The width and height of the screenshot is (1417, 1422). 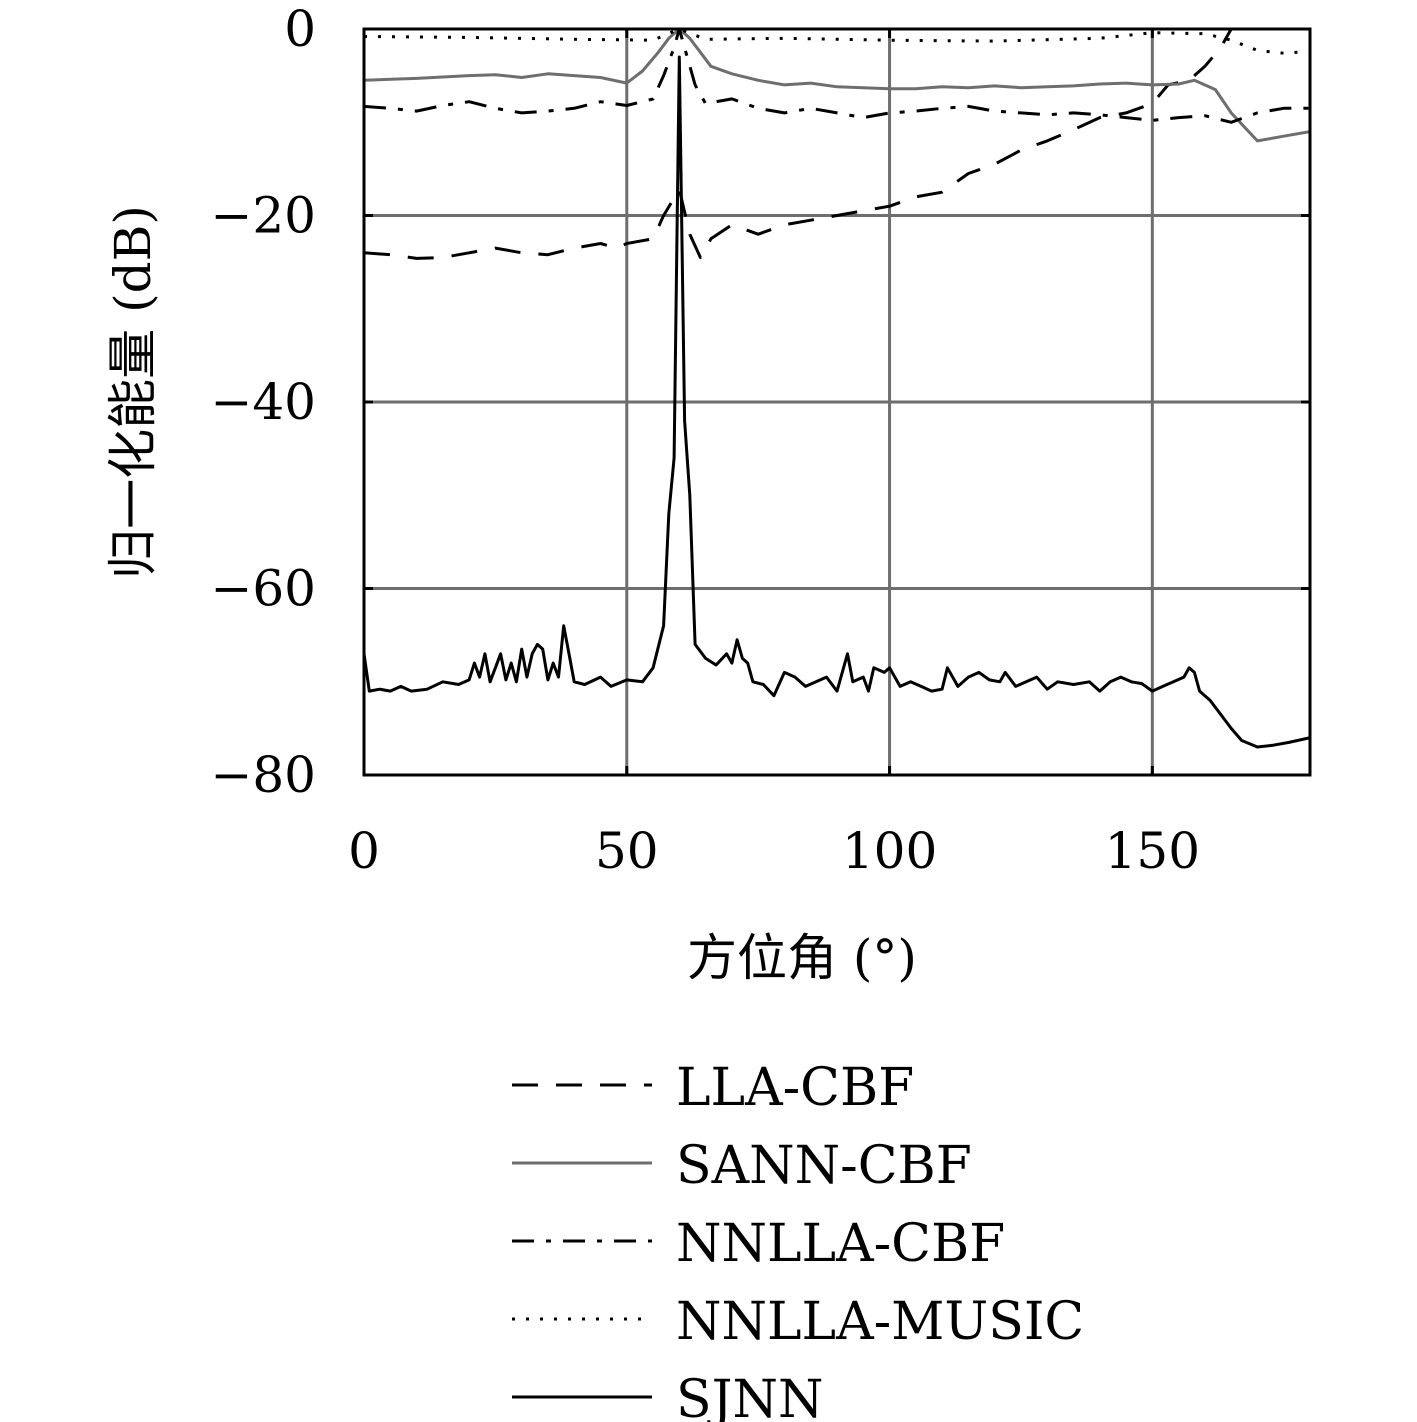 What do you see at coordinates (133, 392) in the screenshot?
I see `y-axis-title: 归一化能量 (dB)` at bounding box center [133, 392].